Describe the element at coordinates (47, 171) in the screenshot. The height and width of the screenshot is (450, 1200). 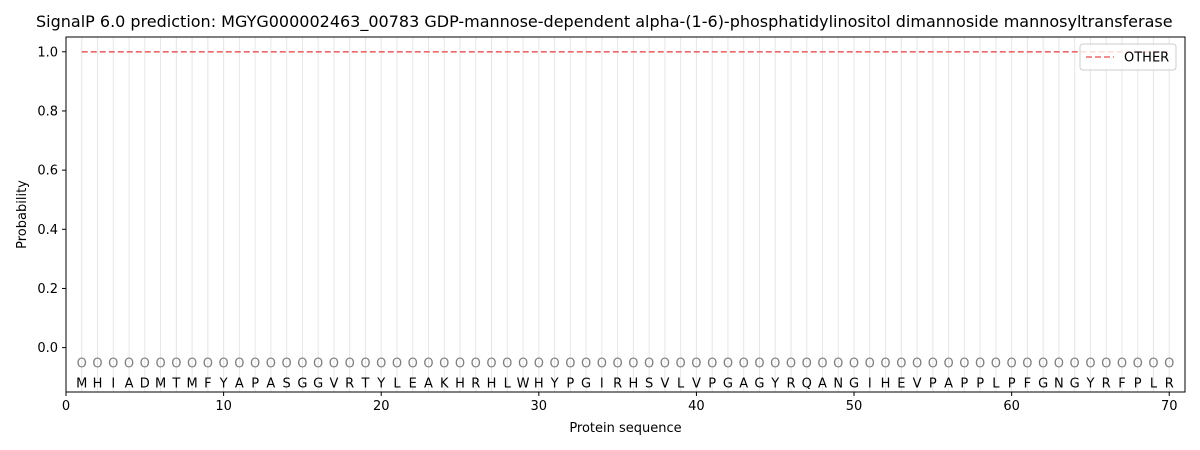
I see `y-tick-label: 0.6` at that location.